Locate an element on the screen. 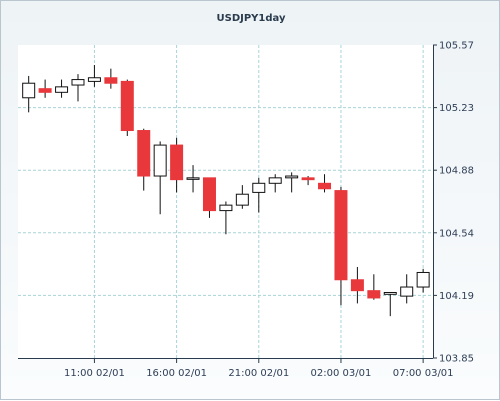 The width and height of the screenshot is (500, 401). y-tick-label: 105.23 is located at coordinates (456, 108).